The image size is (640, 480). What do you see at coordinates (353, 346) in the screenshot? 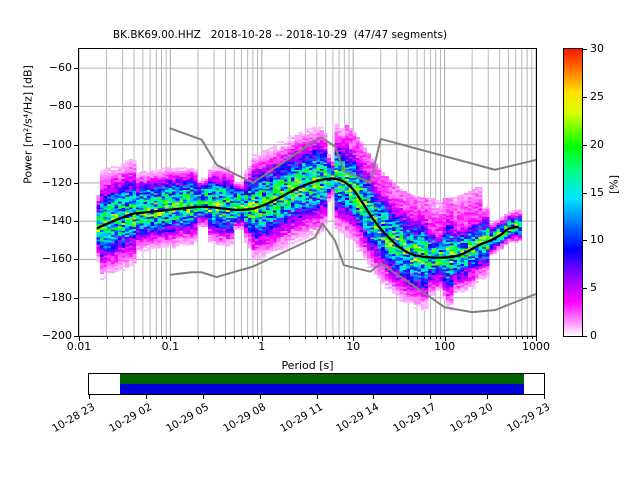
I see `x-tick-label: 10` at bounding box center [353, 346].